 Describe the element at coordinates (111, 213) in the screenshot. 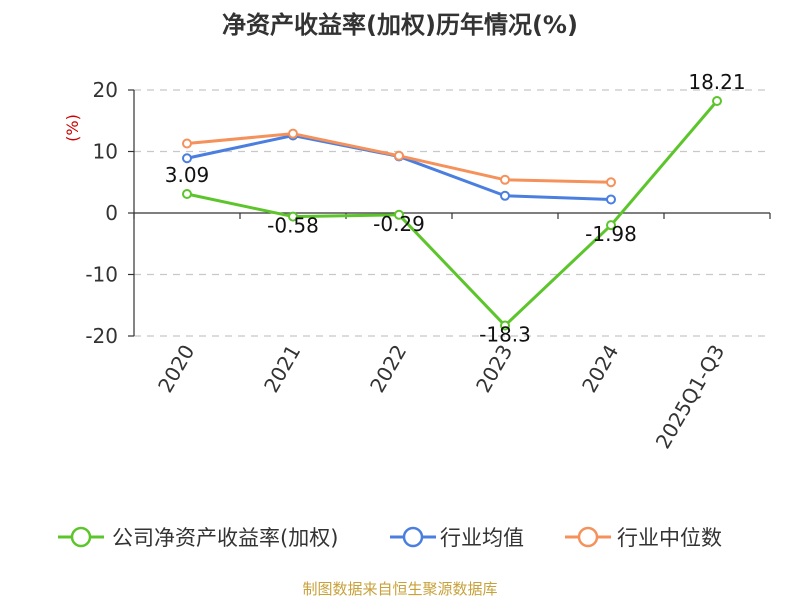

I see `y-tick-label: 0` at that location.